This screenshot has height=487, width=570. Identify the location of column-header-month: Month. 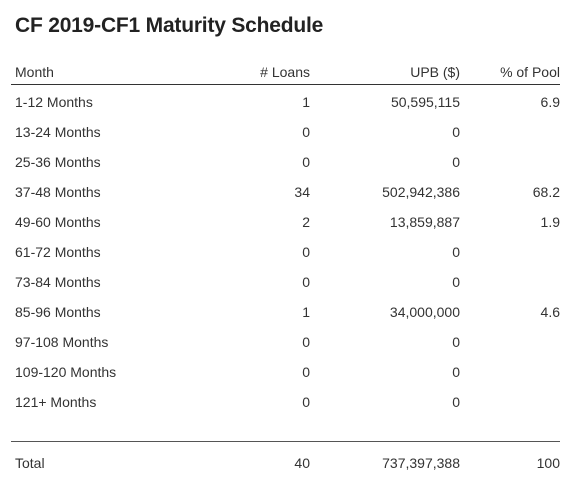
(34, 72).